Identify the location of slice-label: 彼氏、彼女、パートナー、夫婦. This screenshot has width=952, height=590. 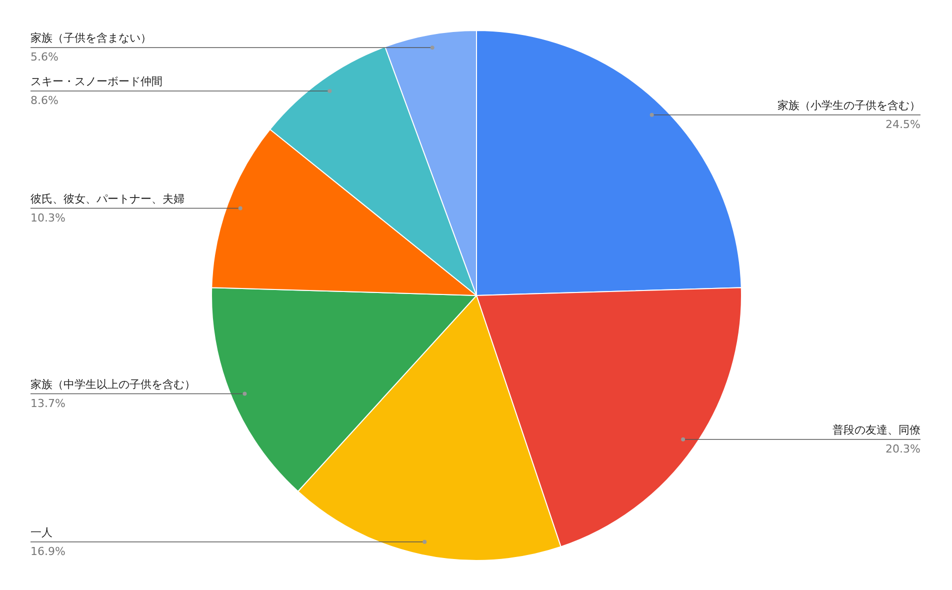
(107, 199).